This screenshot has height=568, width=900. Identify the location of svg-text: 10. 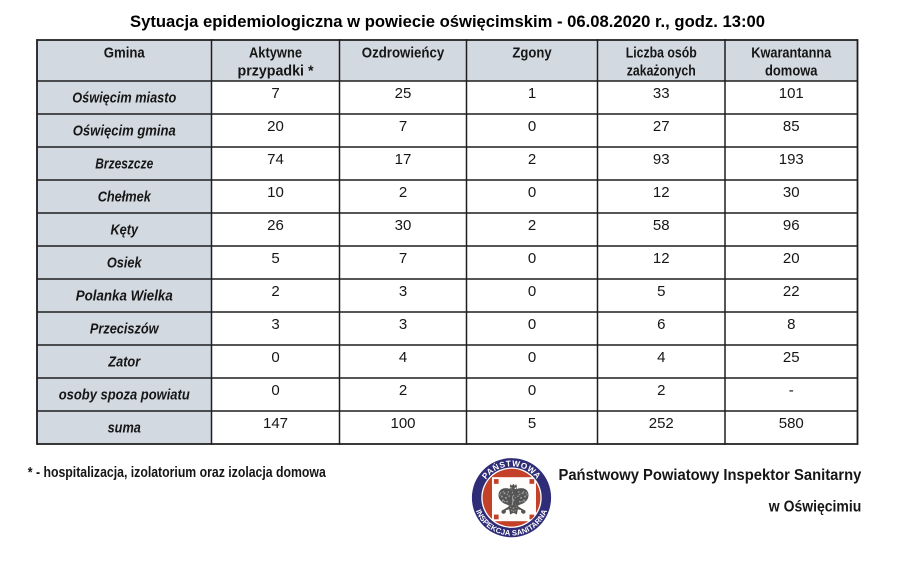
(275, 192).